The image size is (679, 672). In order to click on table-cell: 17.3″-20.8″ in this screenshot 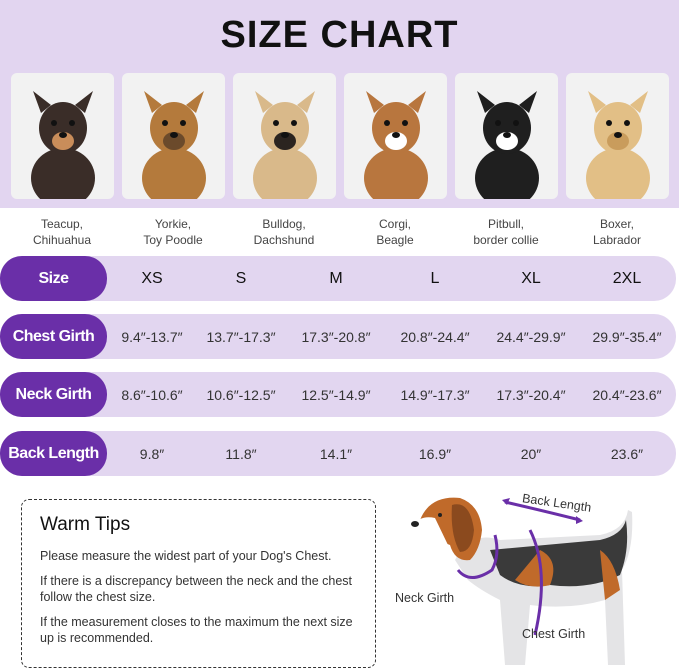, I will do `click(336, 336)`.